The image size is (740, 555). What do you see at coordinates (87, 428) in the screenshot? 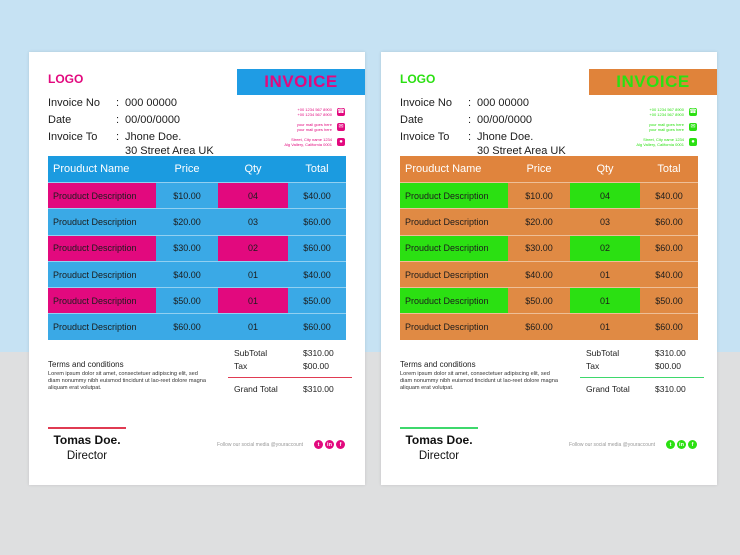
I see `signature-line` at bounding box center [87, 428].